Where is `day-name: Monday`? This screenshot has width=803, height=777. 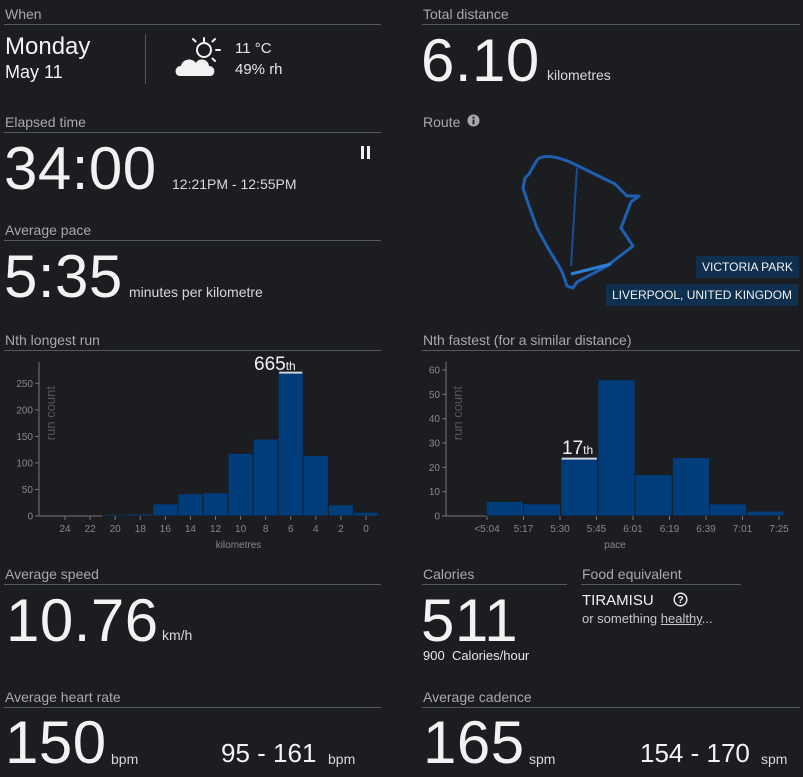 day-name: Monday is located at coordinates (48, 46).